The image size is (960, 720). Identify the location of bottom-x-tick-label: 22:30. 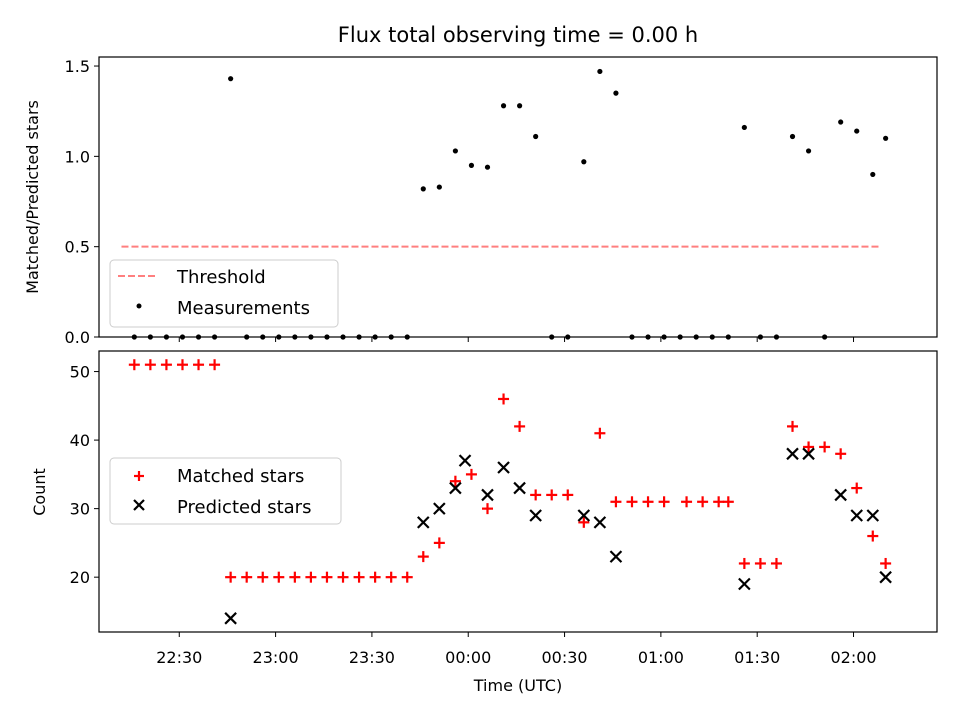
(179, 657).